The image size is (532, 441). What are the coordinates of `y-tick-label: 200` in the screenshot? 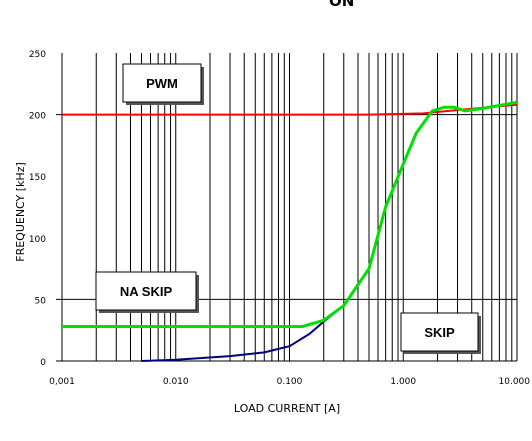 It's located at (37, 117).